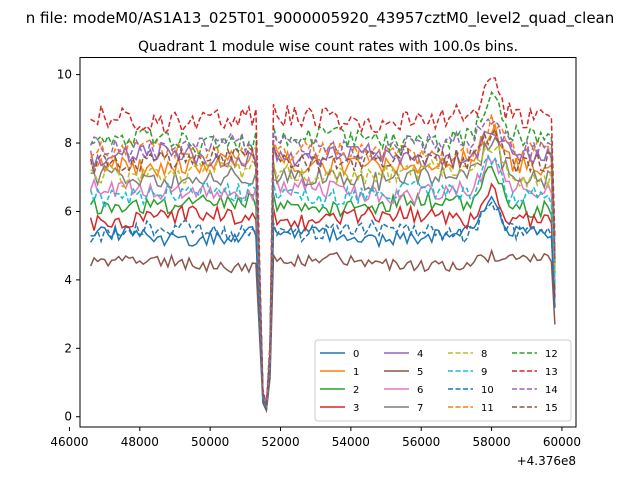 The image size is (640, 480). Describe the element at coordinates (443, 380) in the screenshot. I see `legend-box` at that location.